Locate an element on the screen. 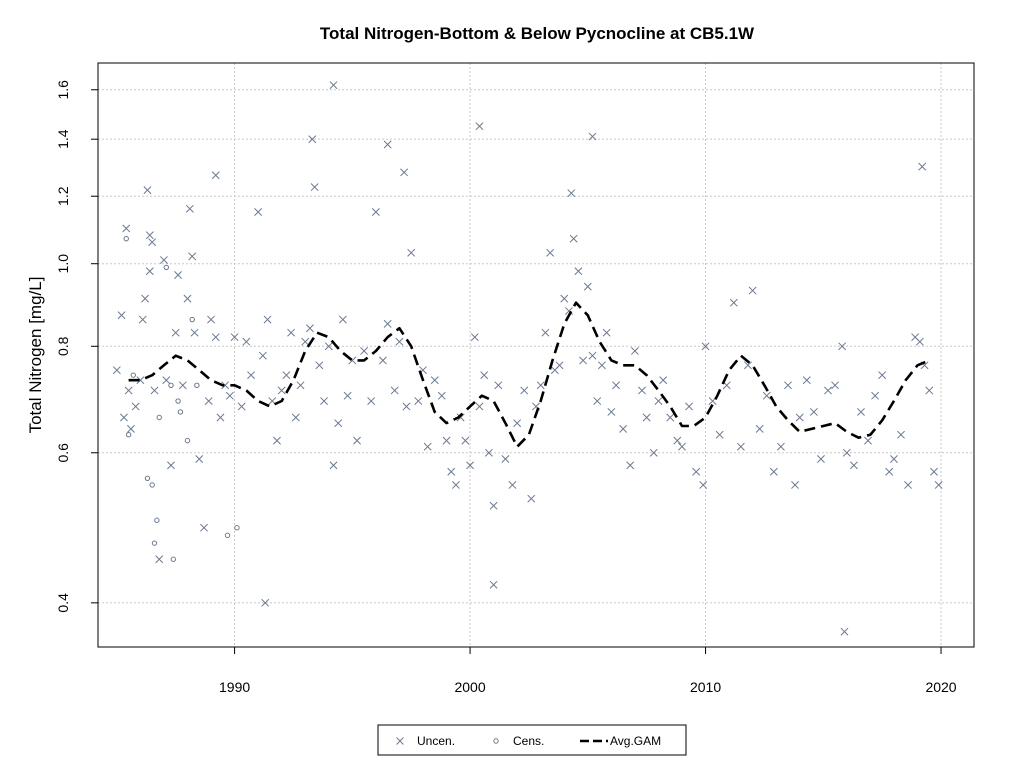  x-tick-label: 2010 is located at coordinates (705, 687).